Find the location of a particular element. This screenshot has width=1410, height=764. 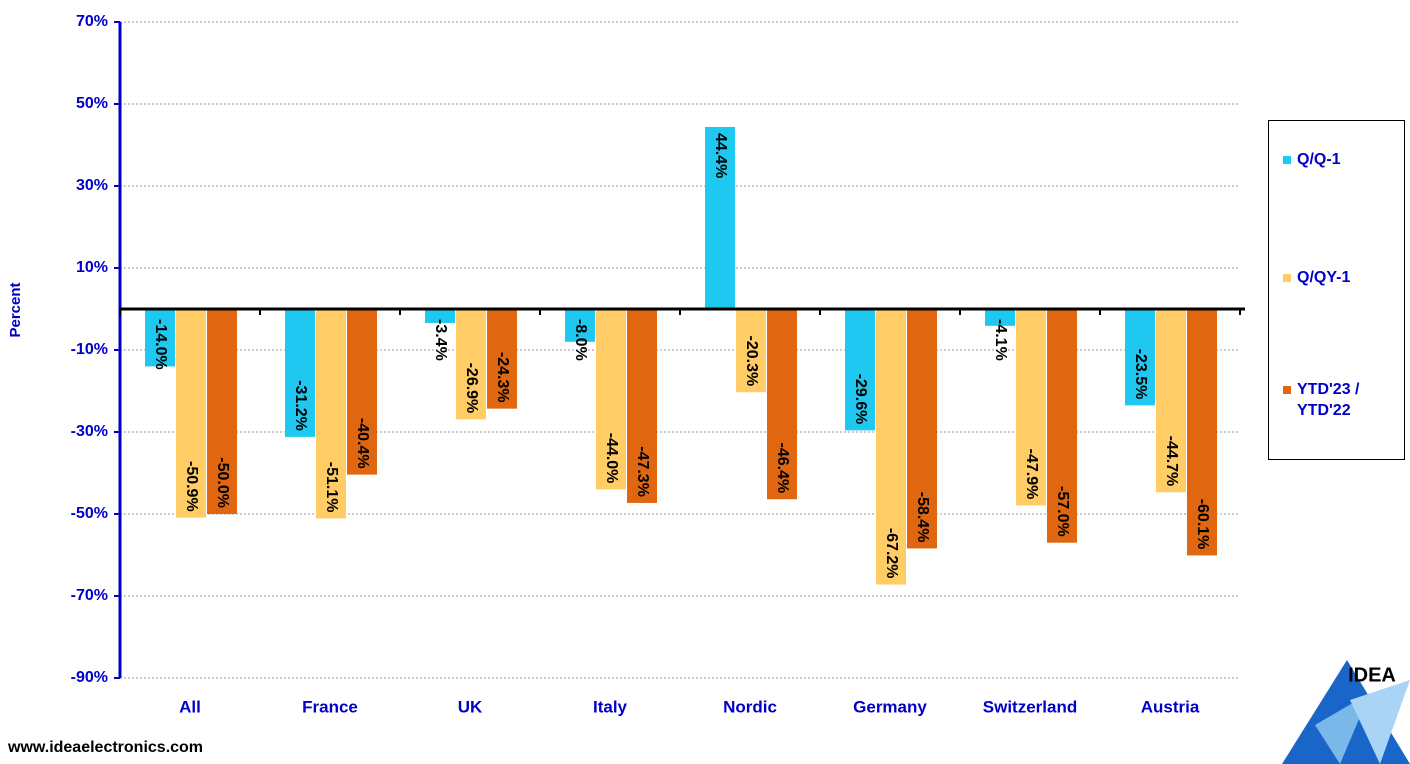

x-tick-label: Nordic is located at coordinates (750, 706).